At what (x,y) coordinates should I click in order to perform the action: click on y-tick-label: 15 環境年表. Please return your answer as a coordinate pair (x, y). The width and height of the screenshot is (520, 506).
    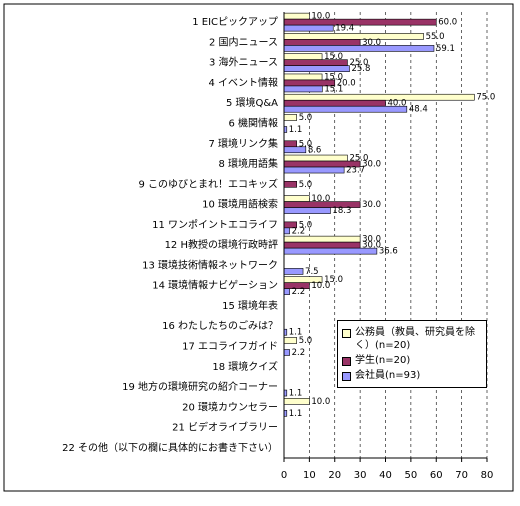
    Looking at the image, I should click on (250, 305).